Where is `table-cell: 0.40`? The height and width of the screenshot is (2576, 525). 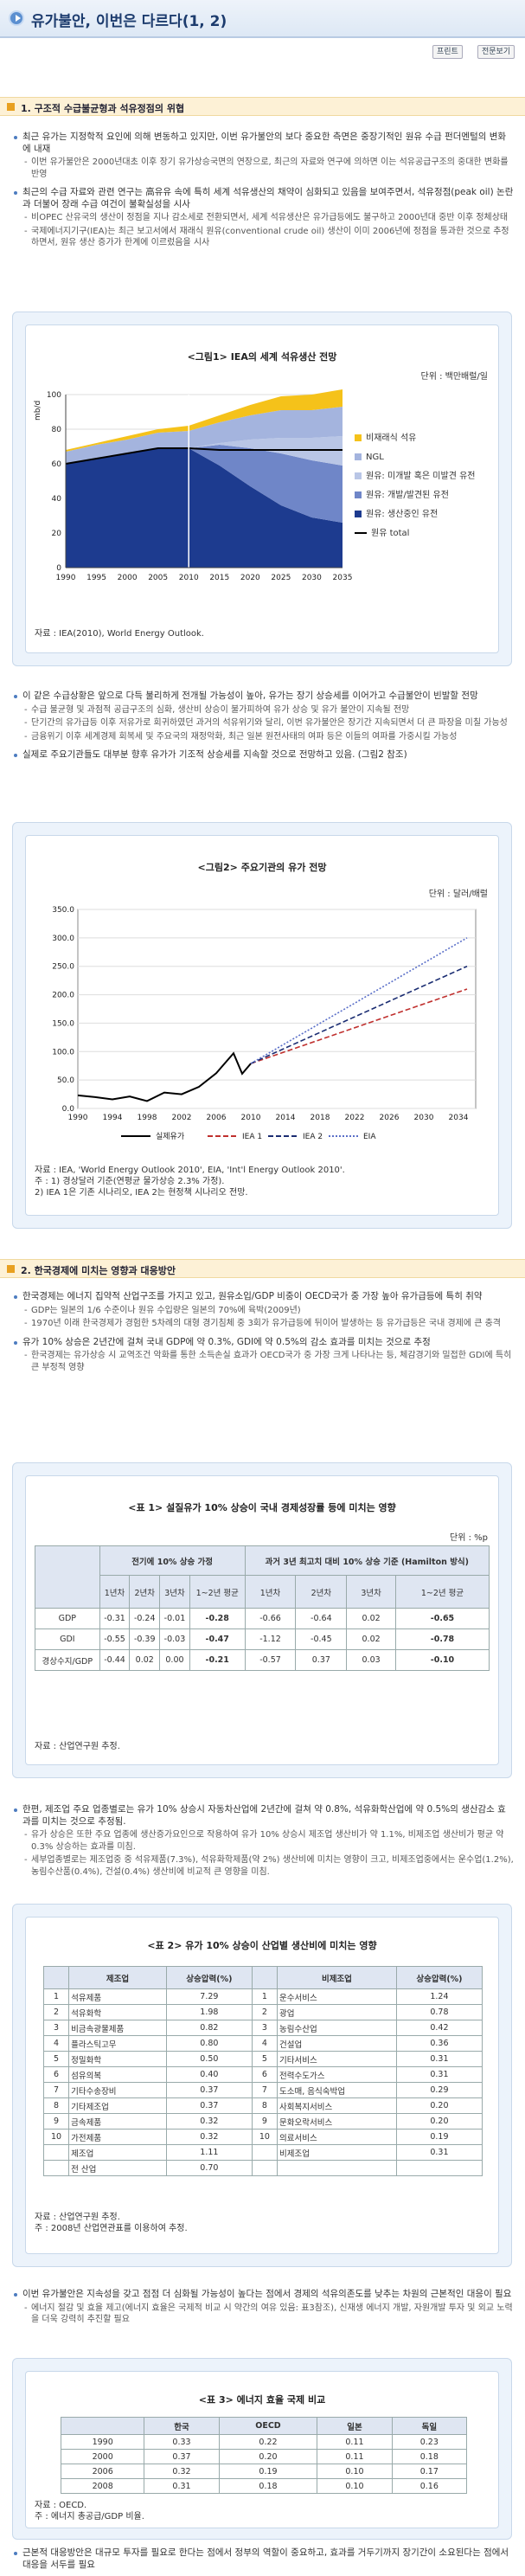
table-cell: 0.40 is located at coordinates (209, 2074).